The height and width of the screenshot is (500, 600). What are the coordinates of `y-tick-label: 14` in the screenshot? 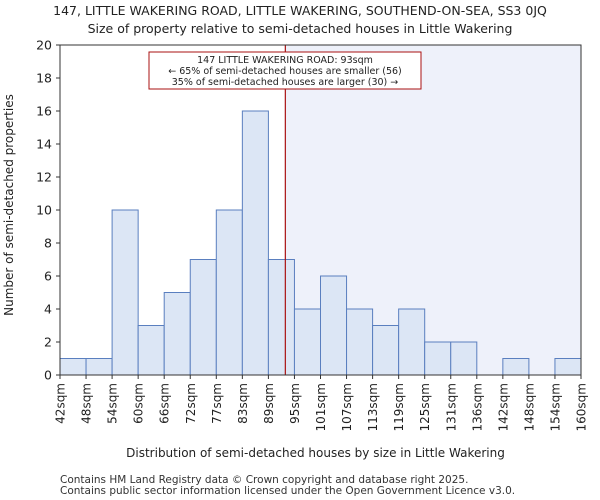 It's located at (44, 144).